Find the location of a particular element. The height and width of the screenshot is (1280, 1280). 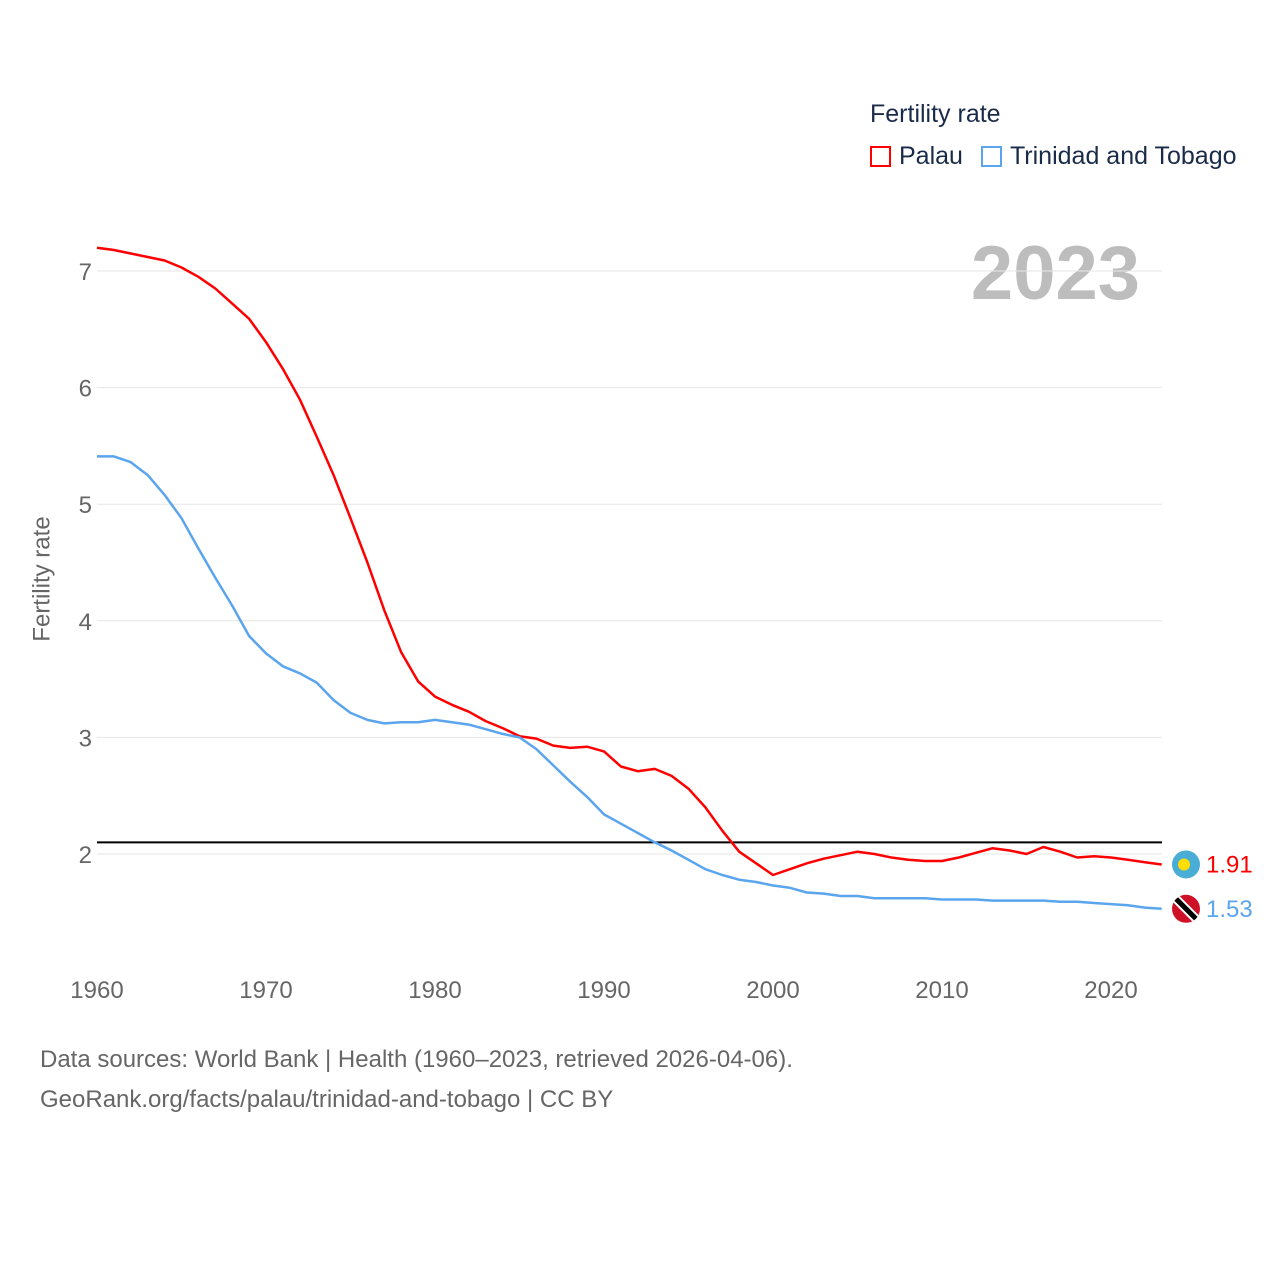

trinidad-swatch is located at coordinates (991, 156).